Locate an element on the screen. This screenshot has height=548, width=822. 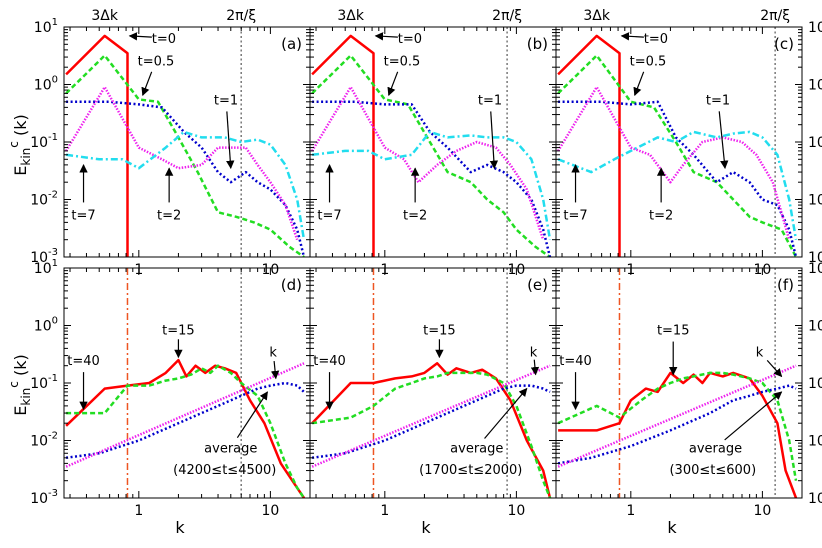
x-tick-label: 10 is located at coordinates (516, 511).